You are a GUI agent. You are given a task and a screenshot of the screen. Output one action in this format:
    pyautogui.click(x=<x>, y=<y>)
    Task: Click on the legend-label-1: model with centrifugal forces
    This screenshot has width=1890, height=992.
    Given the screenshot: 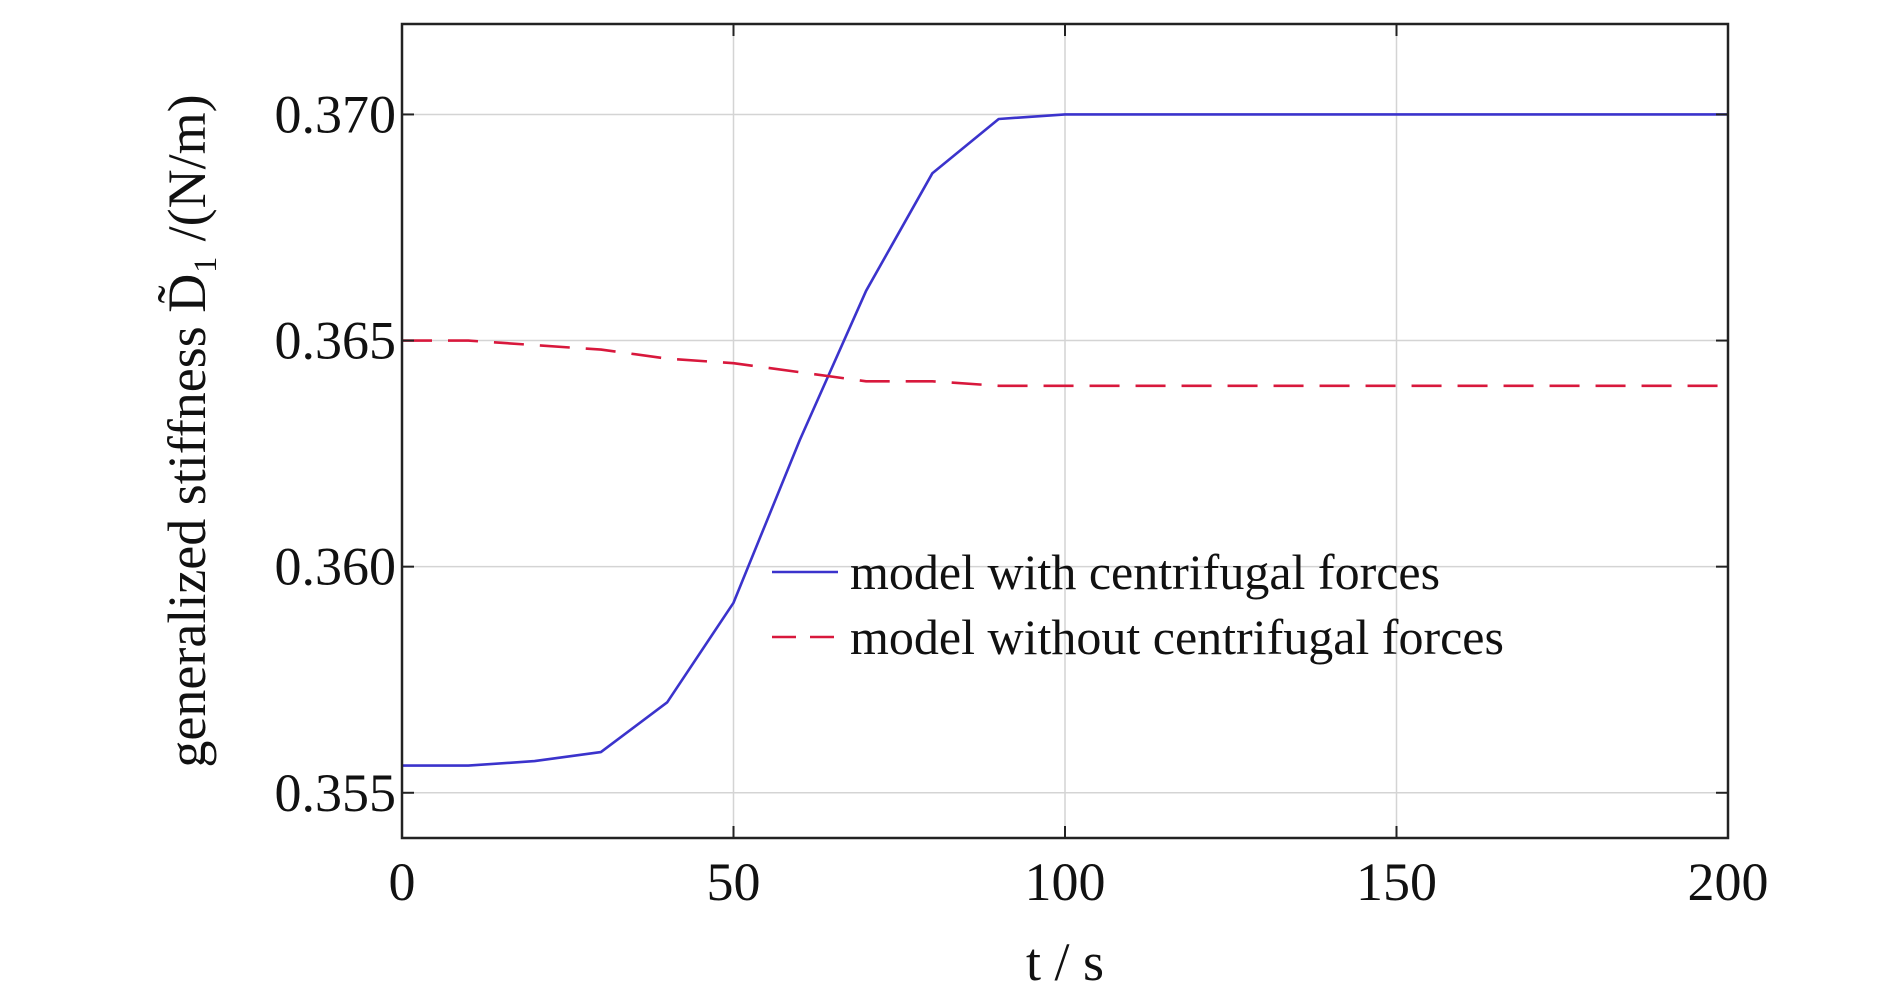 What is the action you would take?
    pyautogui.click(x=1145, y=572)
    